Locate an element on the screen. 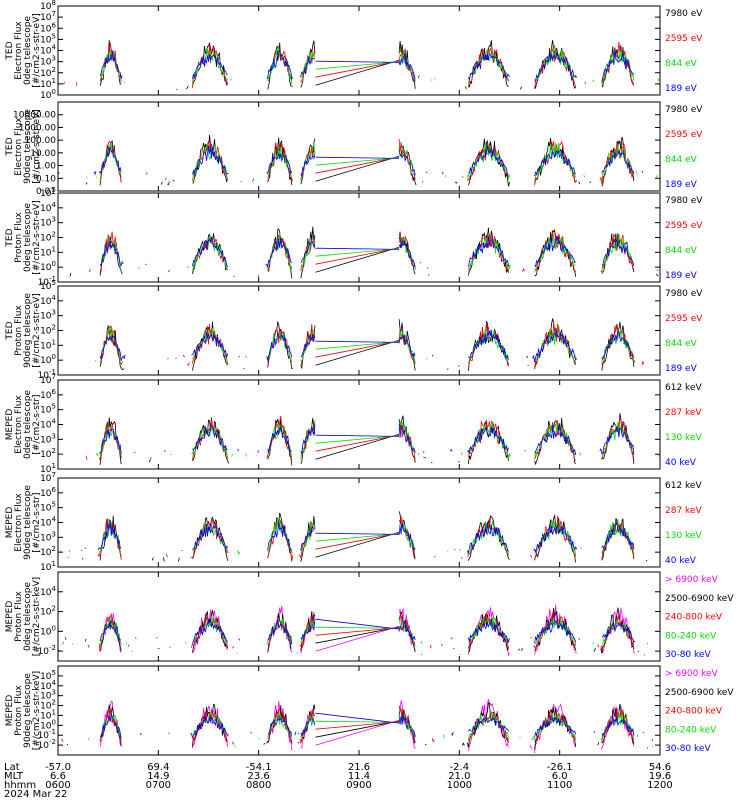 The width and height of the screenshot is (750, 800). xtick-label-mlt: 14.9 is located at coordinates (158, 776).